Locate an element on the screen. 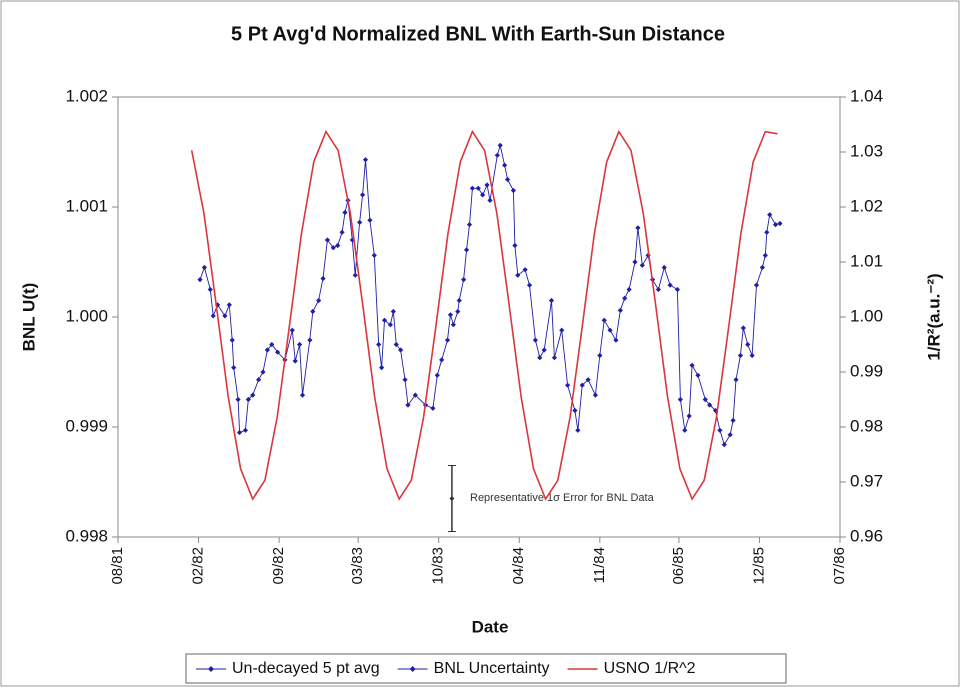  x-tick-label: 10/83 is located at coordinates (438, 566).